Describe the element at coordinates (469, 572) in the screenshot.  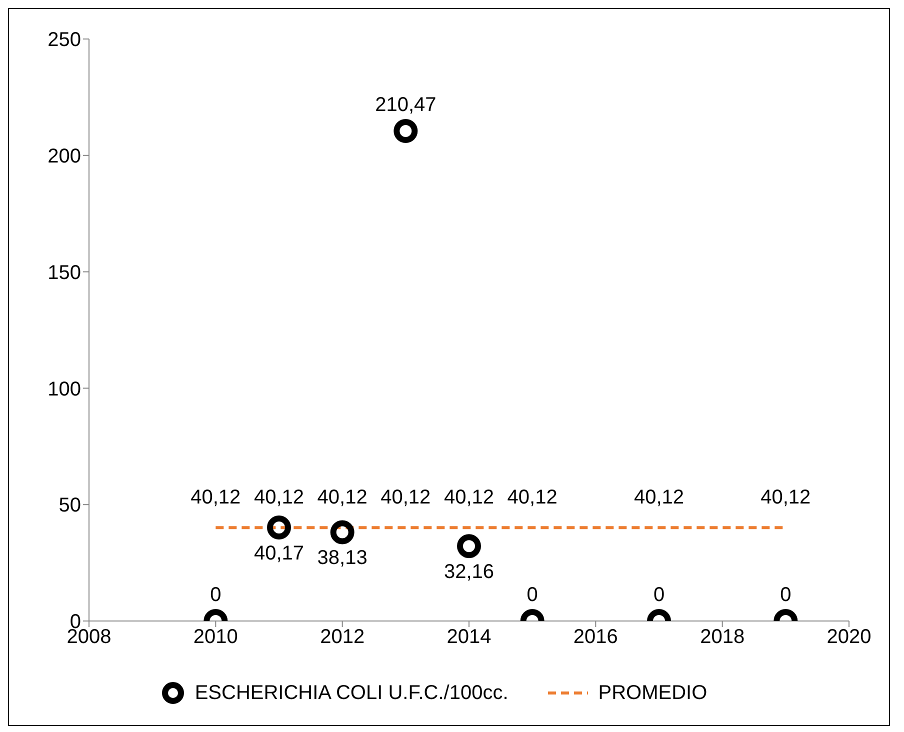
I see `data-label: 32,16` at that location.